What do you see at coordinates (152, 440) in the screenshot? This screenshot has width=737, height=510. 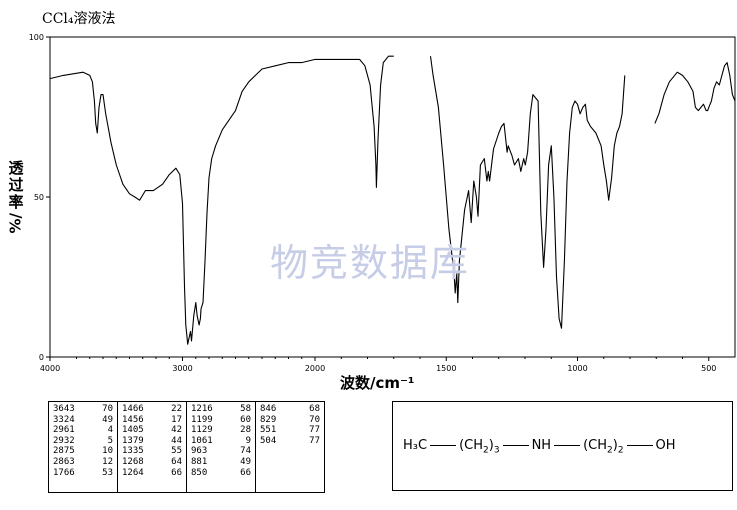 I see `peak-row: 1379 44` at bounding box center [152, 440].